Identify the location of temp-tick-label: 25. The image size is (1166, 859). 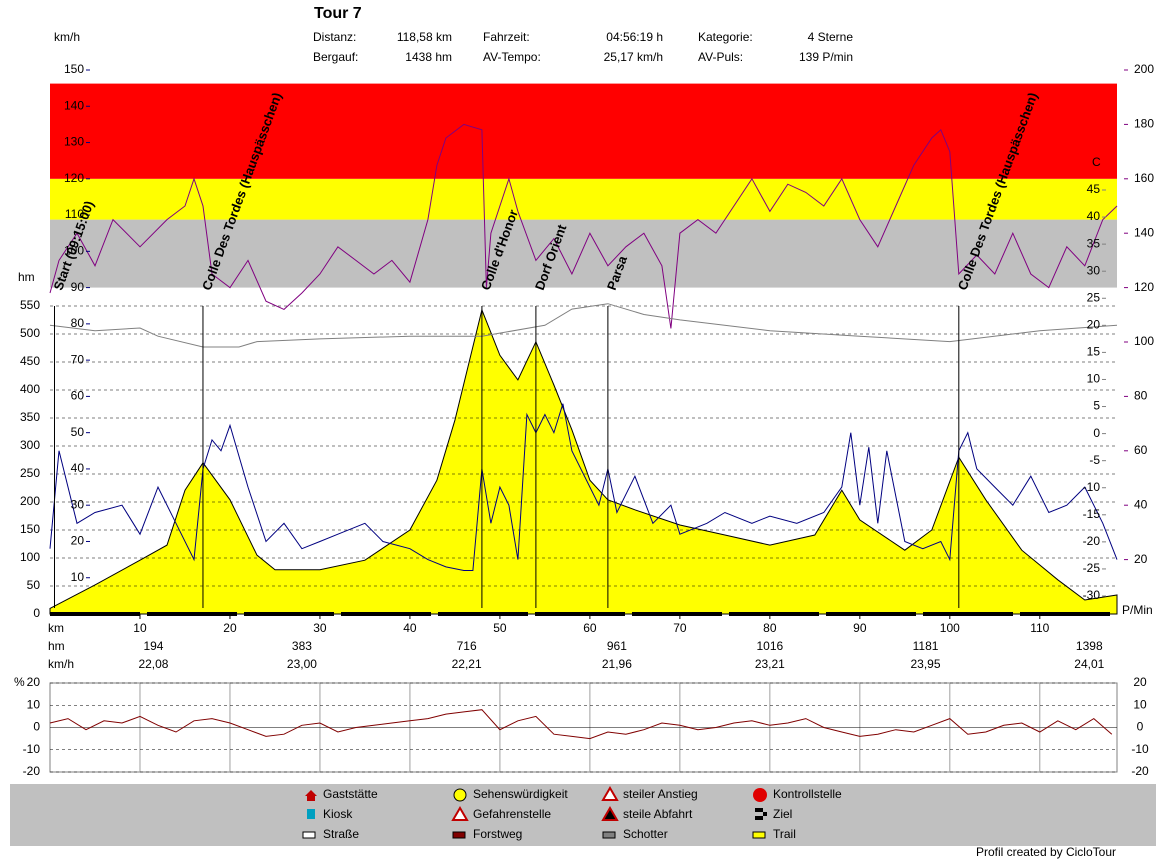
(1094, 297).